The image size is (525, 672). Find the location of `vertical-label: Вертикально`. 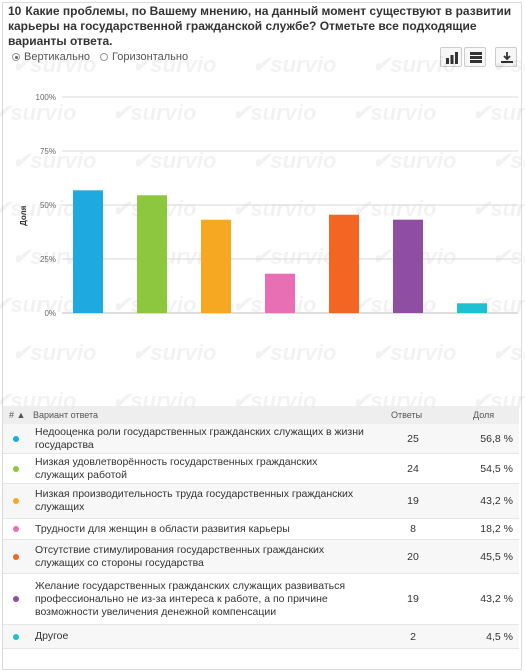

vertical-label: Вертикально is located at coordinates (57, 57).